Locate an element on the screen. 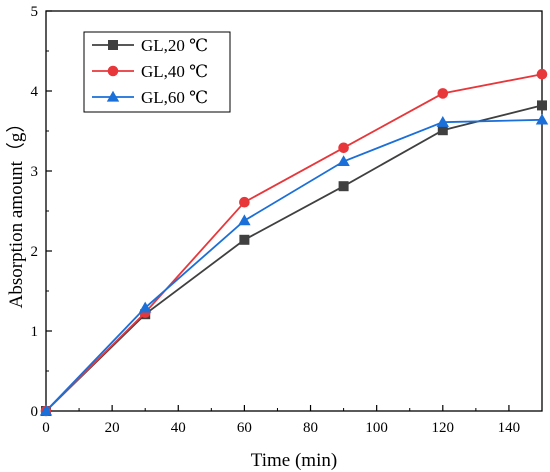 This screenshot has height=472, width=550. y-tick-label: 0 is located at coordinates (35, 412).